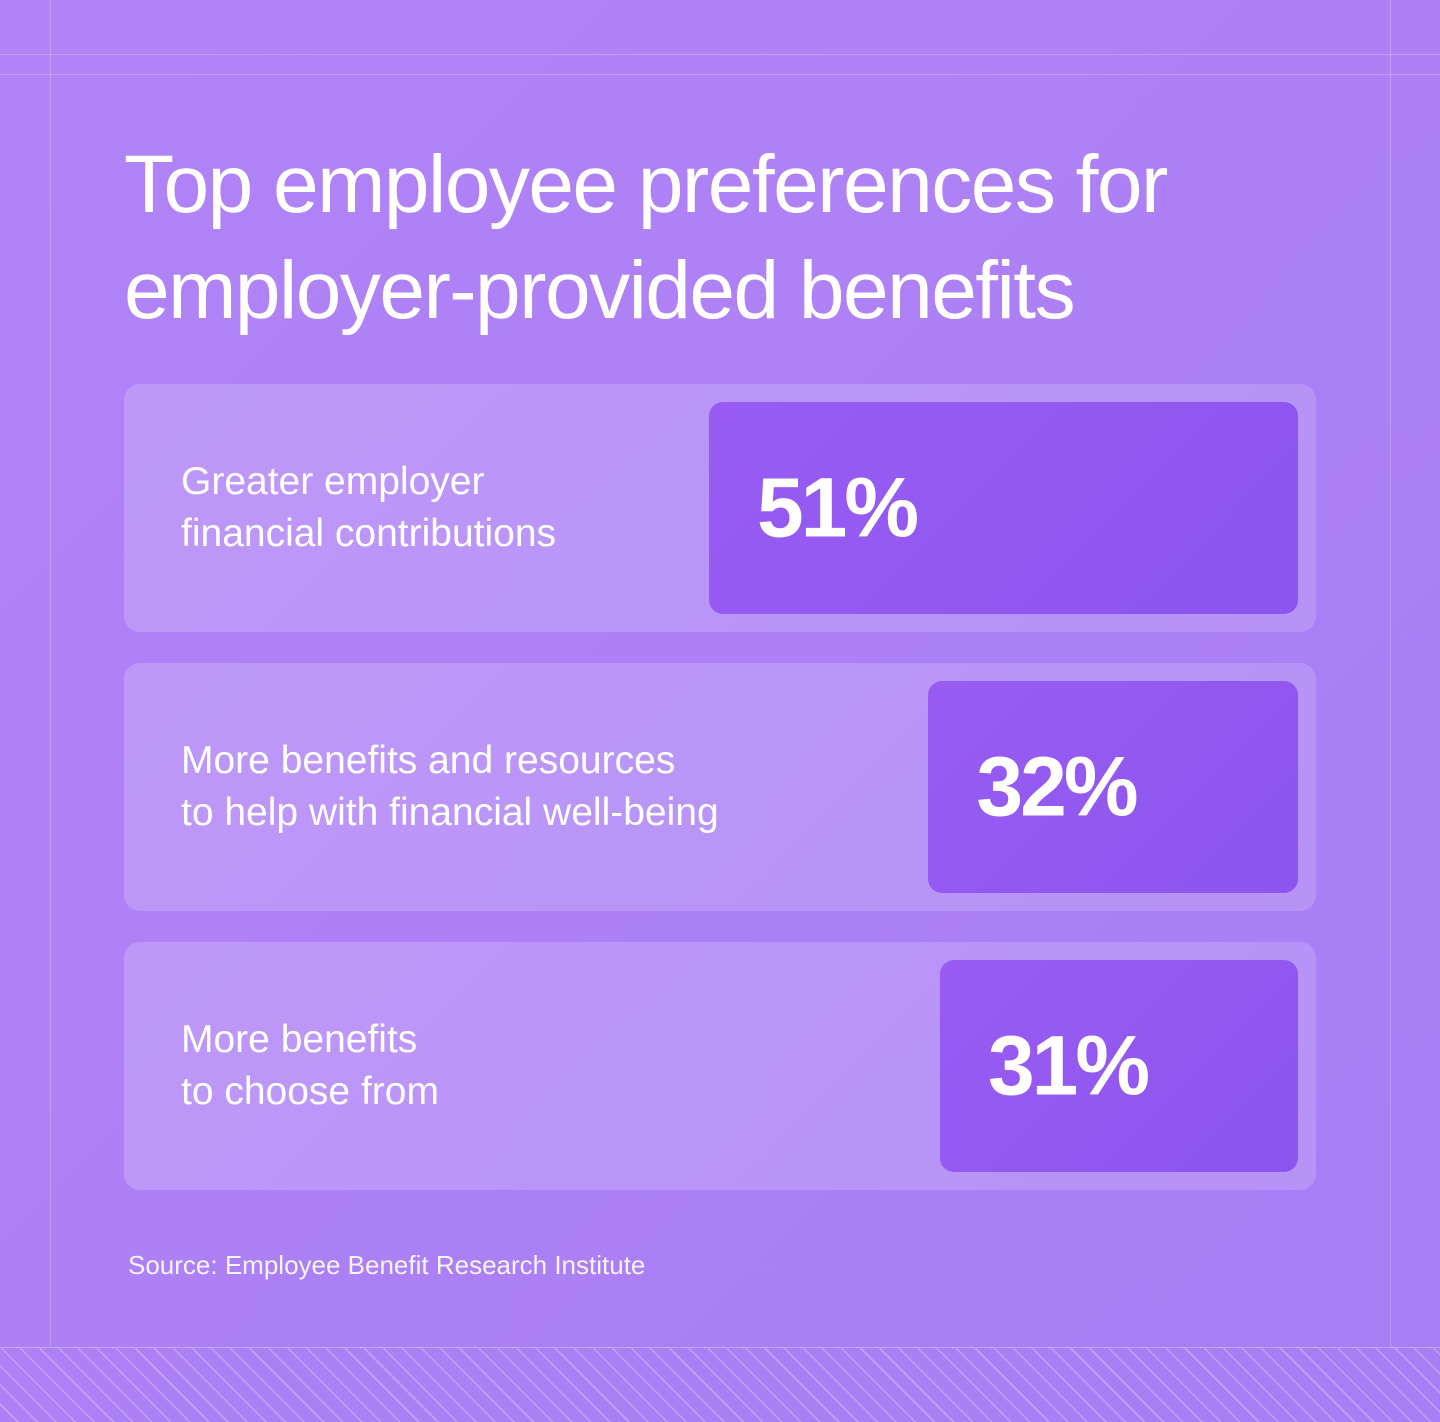 The width and height of the screenshot is (1440, 1422). I want to click on category-label-line: to help with financial well-being, so click(450, 812).